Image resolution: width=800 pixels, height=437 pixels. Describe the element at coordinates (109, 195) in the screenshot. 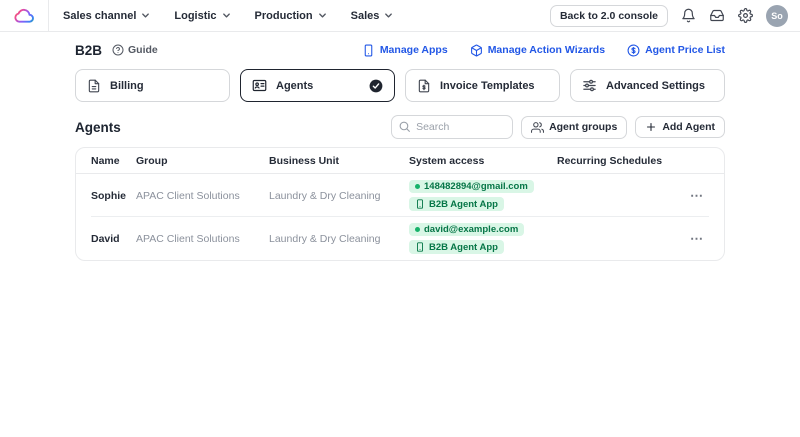

I see `agent-name: Sophie` at that location.